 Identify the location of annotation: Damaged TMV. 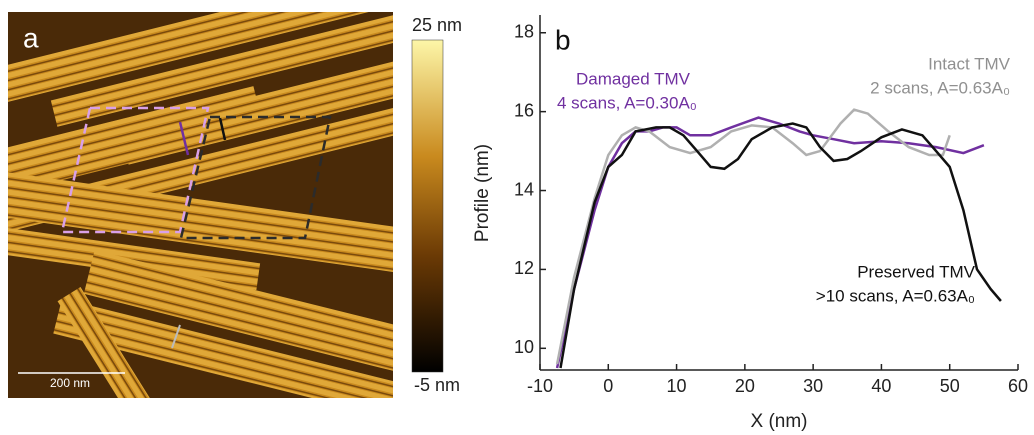
(633, 78).